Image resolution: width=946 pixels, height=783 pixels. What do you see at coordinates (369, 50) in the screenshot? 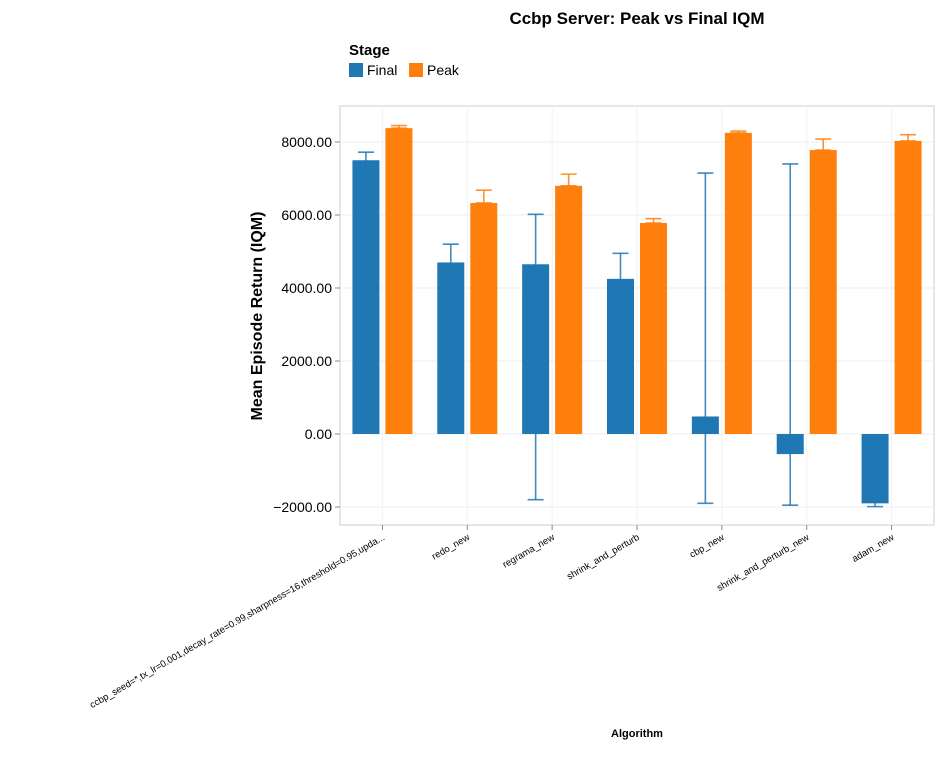
I see `legend-title: Stage` at bounding box center [369, 50].